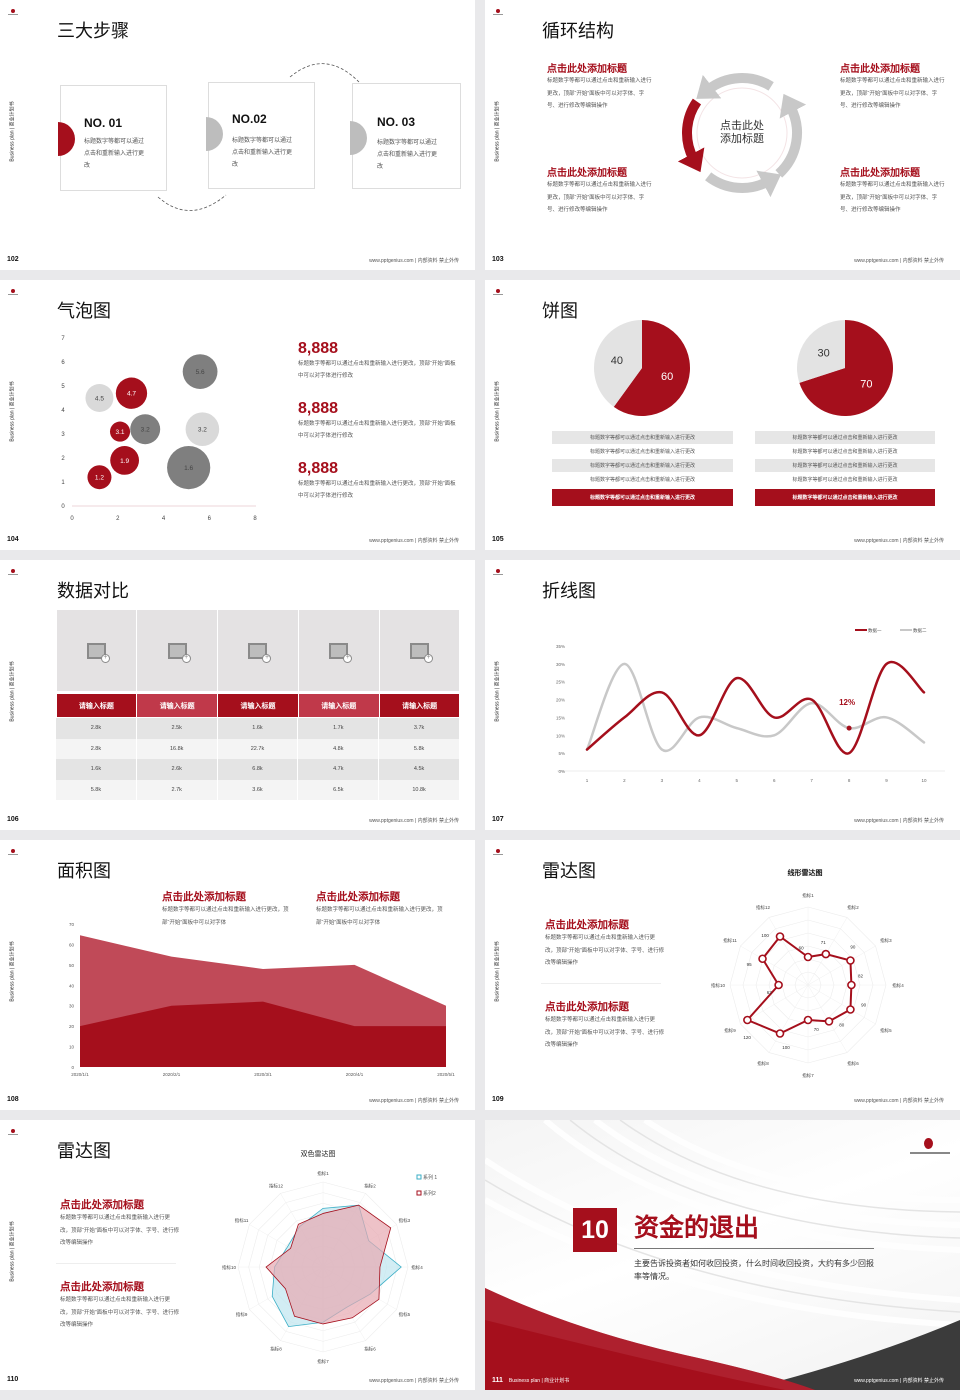 This screenshot has width=960, height=1400. Describe the element at coordinates (617, 361) in the screenshot. I see `slice-label: 40` at that location.